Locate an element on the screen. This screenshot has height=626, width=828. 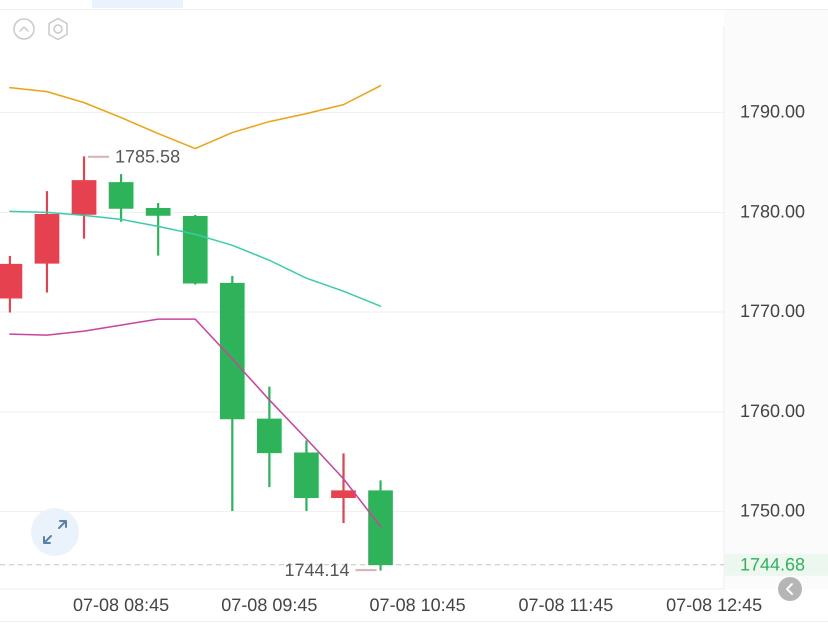
y-tick-label: 1780.00 is located at coordinates (773, 211).